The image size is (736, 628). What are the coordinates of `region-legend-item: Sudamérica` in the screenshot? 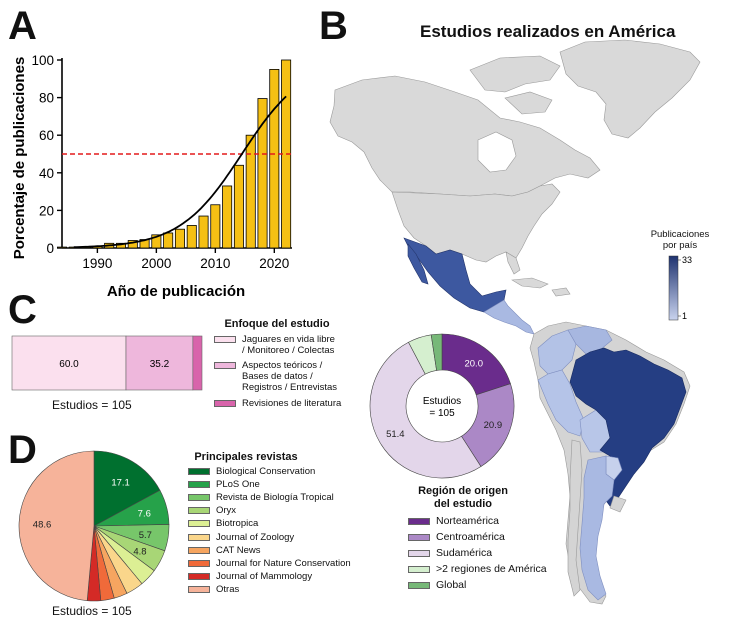 It's located at (450, 553).